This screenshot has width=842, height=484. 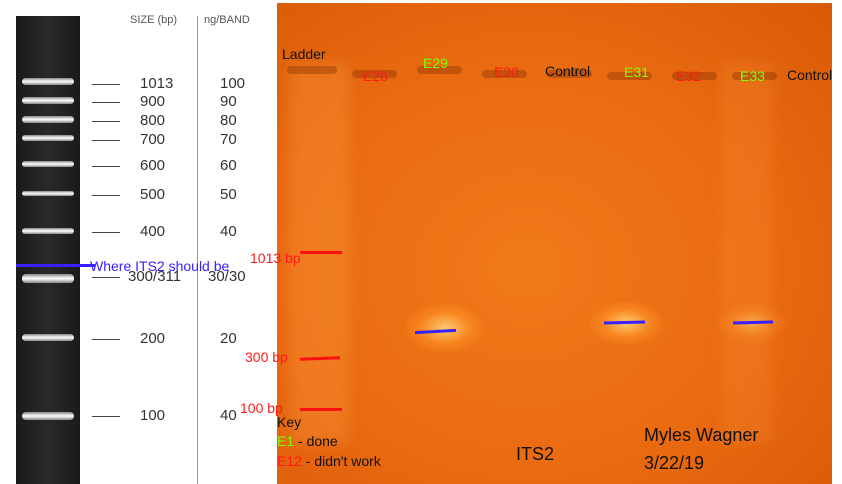 I want to click on marker-label-300: 300 bp, so click(x=266, y=357).